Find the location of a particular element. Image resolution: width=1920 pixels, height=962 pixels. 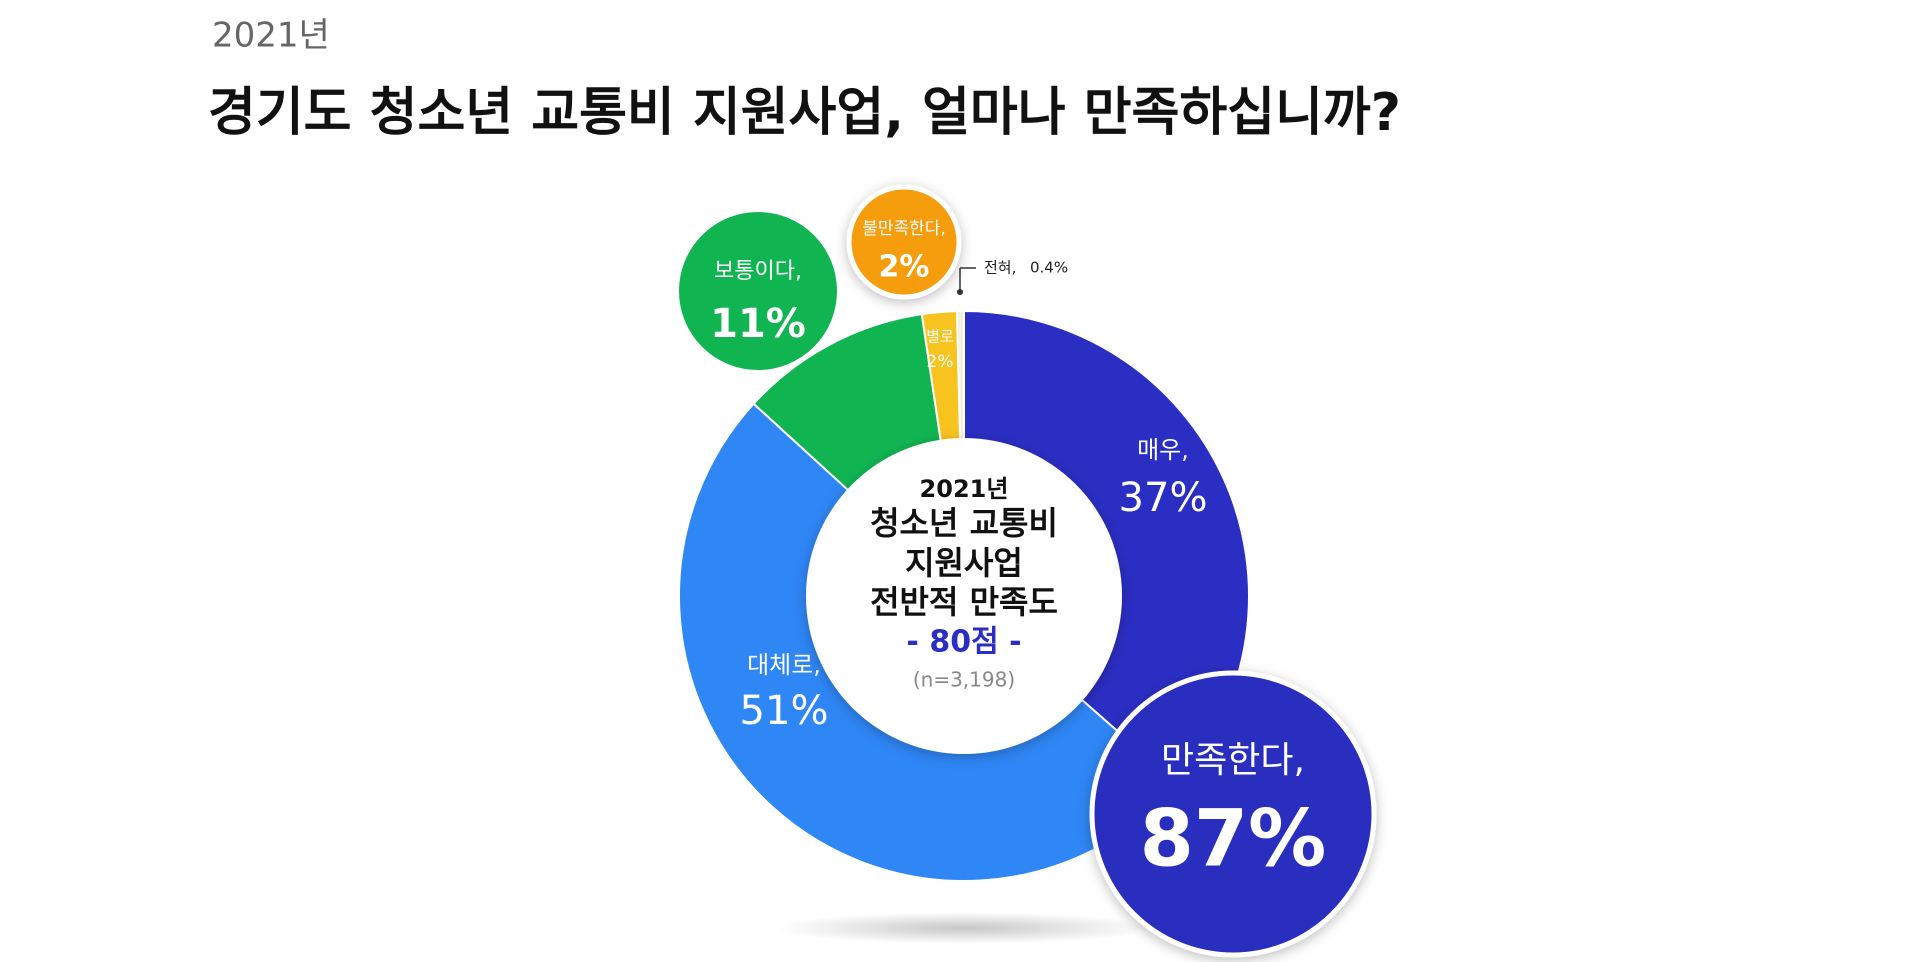

segment-label: 대체로, is located at coordinates (784, 665).